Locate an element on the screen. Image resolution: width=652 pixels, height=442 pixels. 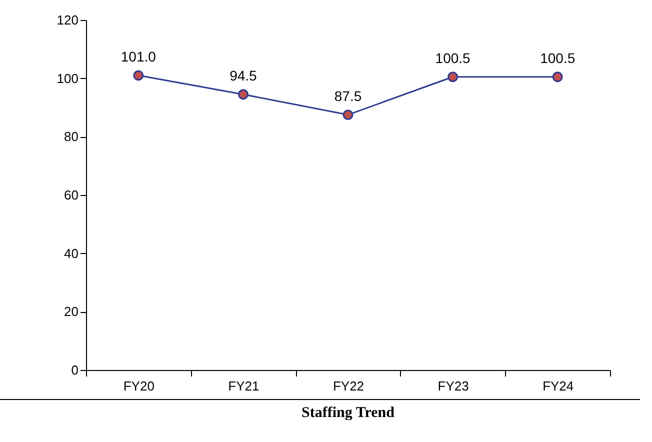
text: Staffing Trend is located at coordinates (349, 413).